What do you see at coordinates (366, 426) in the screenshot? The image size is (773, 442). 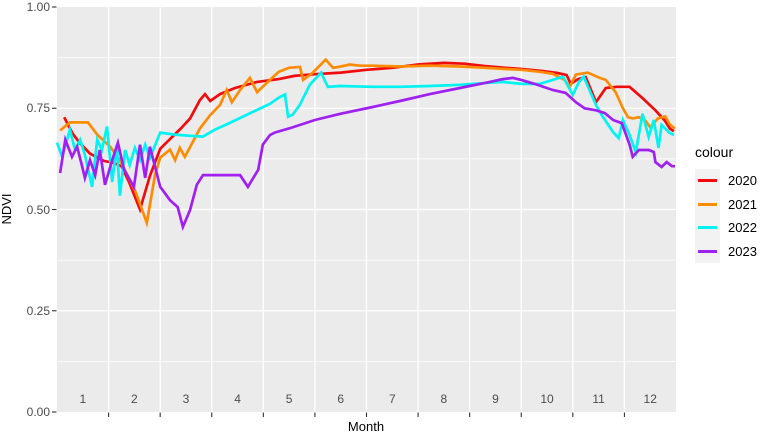 I see `x-axis-title: Month` at bounding box center [366, 426].